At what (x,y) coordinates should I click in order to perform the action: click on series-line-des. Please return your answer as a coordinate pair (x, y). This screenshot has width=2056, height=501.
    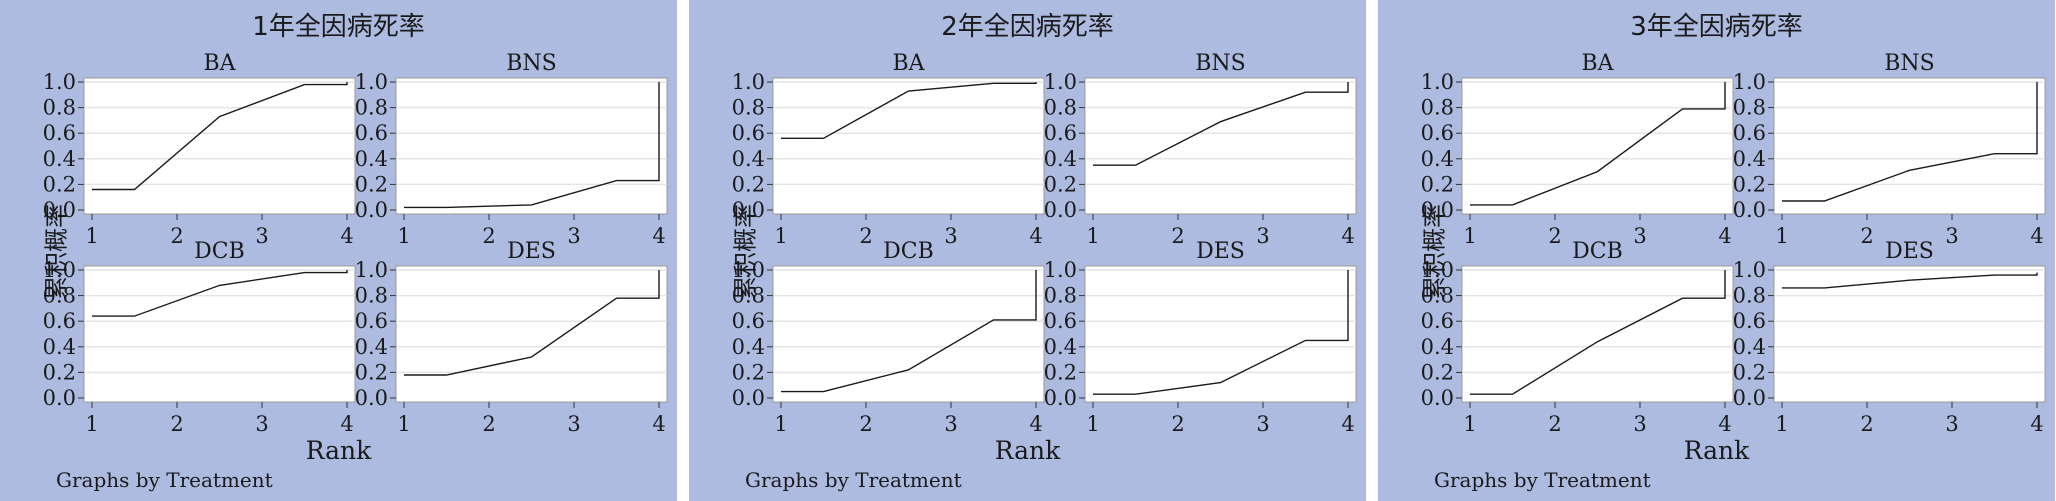
    Looking at the image, I should click on (532, 323).